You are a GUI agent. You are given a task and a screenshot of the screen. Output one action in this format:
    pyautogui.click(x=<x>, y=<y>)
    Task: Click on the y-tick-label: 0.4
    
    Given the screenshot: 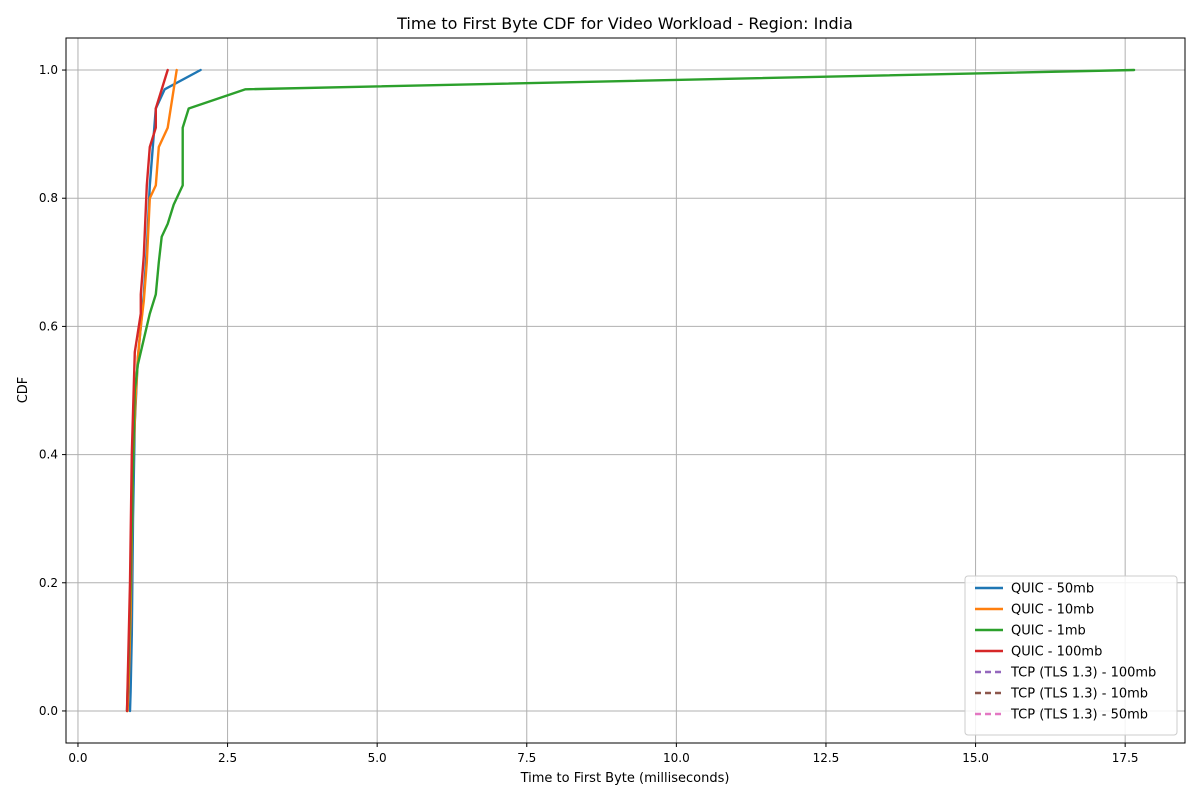 What is the action you would take?
    pyautogui.click(x=48, y=455)
    